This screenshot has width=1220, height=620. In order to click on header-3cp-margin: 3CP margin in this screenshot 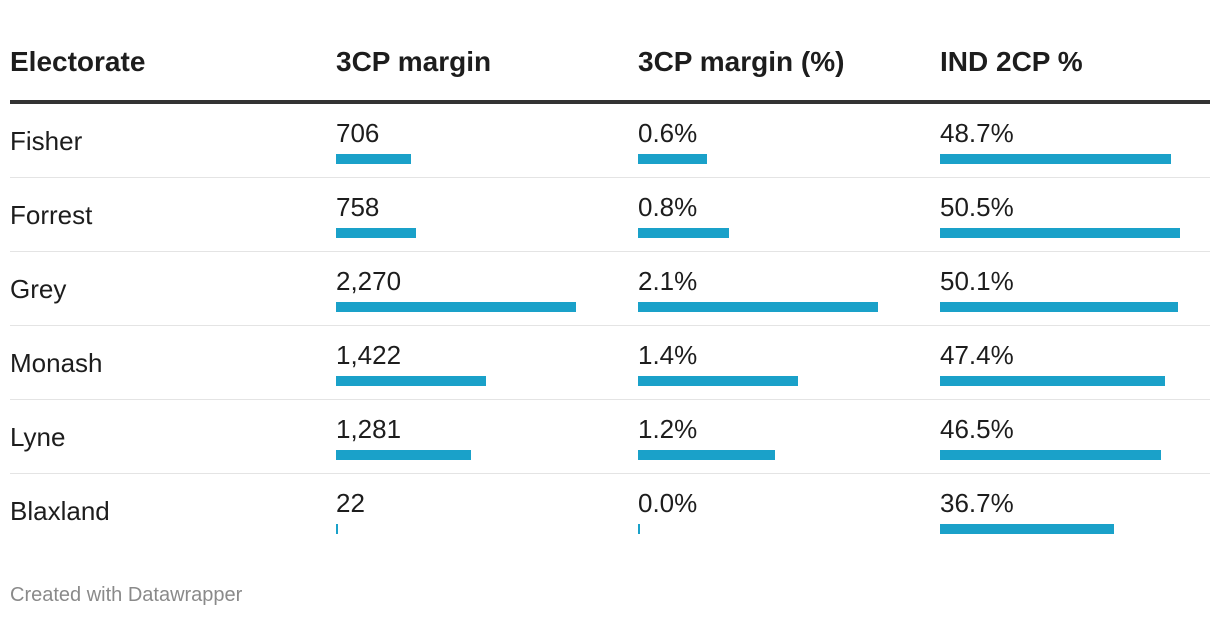, I will do `click(414, 61)`.